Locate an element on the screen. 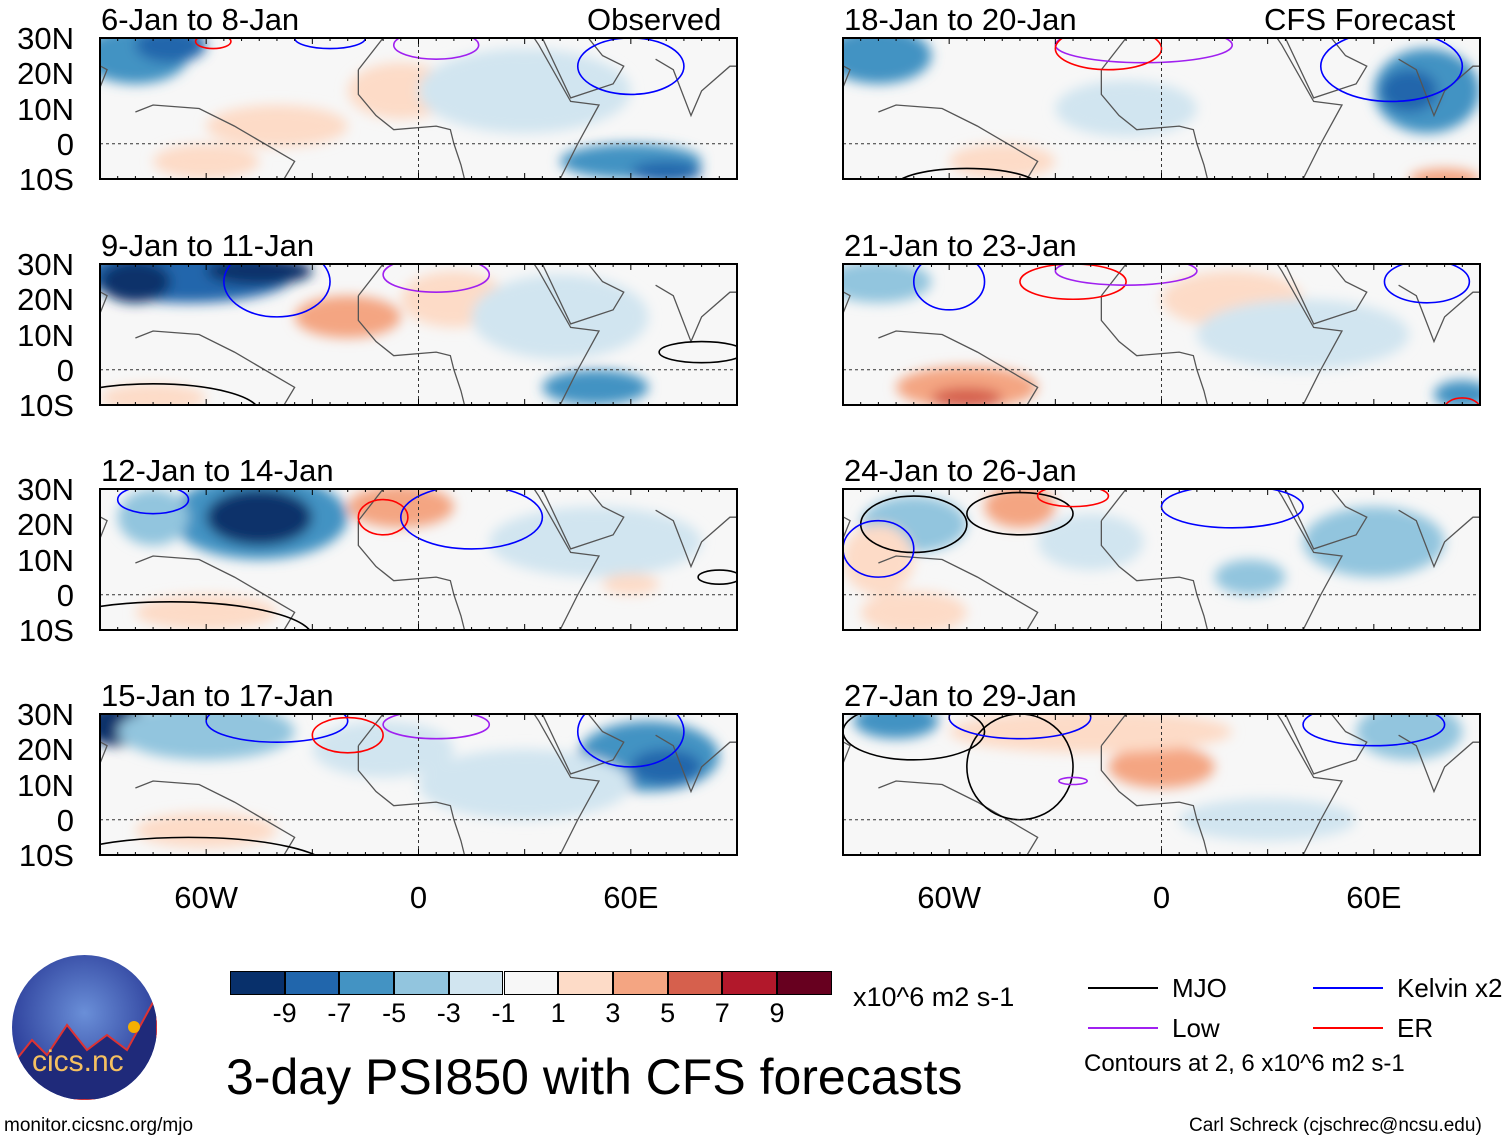 The height and width of the screenshot is (1142, 1510). legend-label: Kelvin x2 is located at coordinates (1450, 988).